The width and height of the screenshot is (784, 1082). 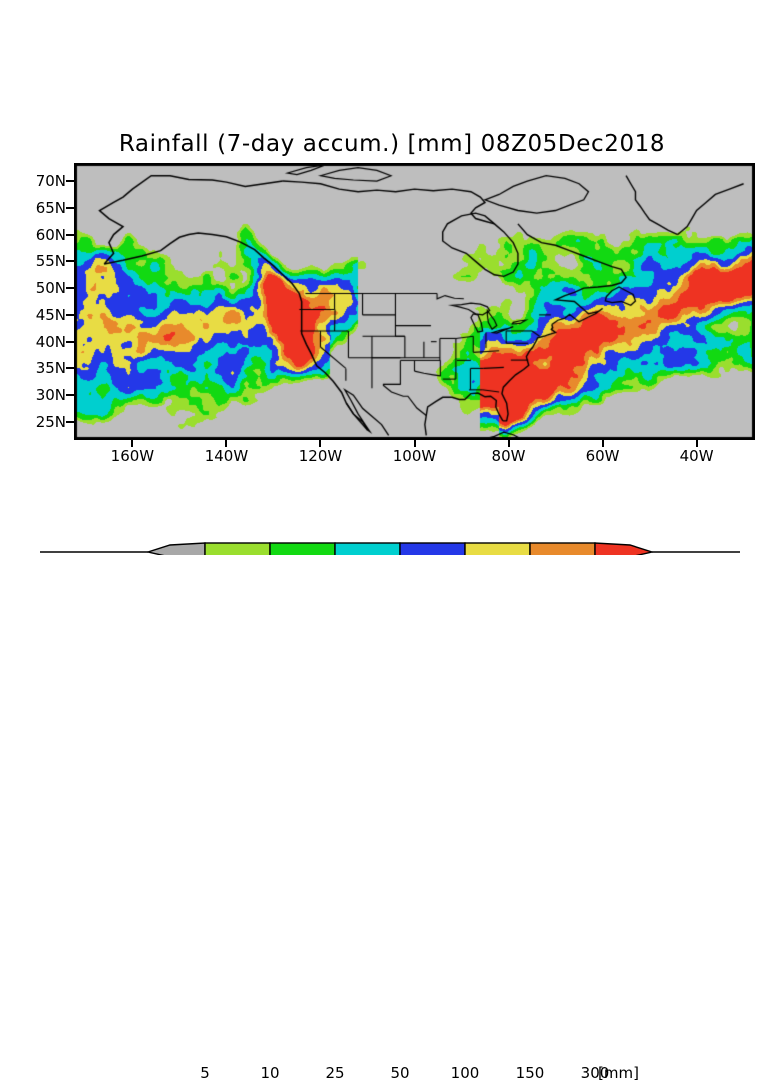 I want to click on colorbar-over-arrow, so click(x=624, y=548).